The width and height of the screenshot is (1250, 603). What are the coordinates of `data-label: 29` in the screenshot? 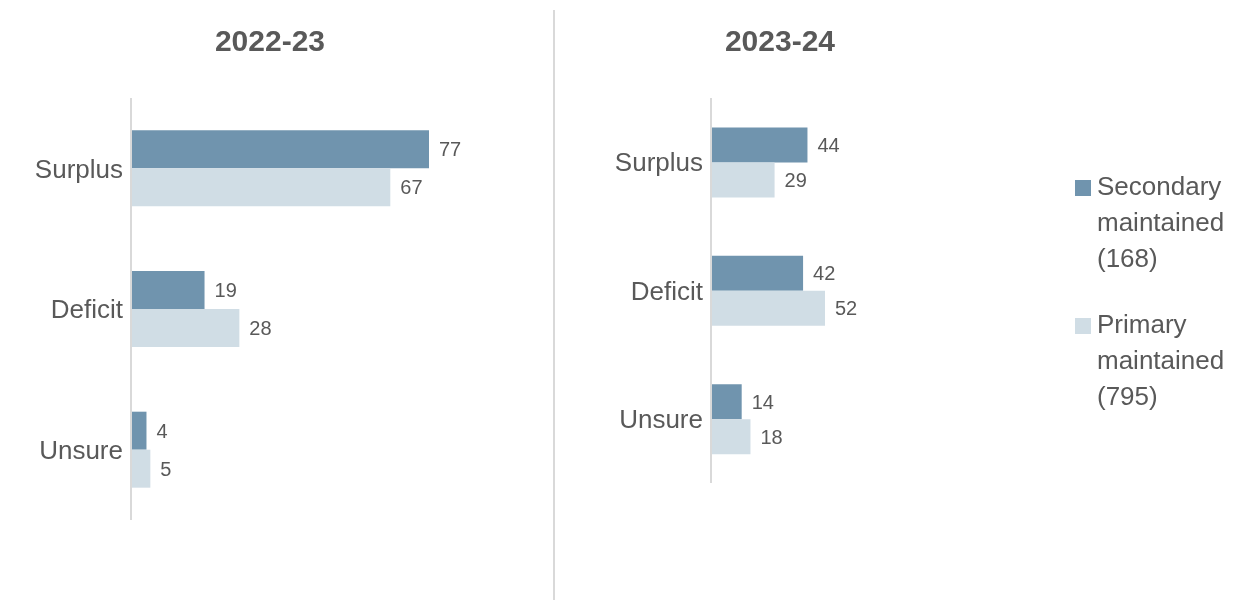 It's located at (795, 180).